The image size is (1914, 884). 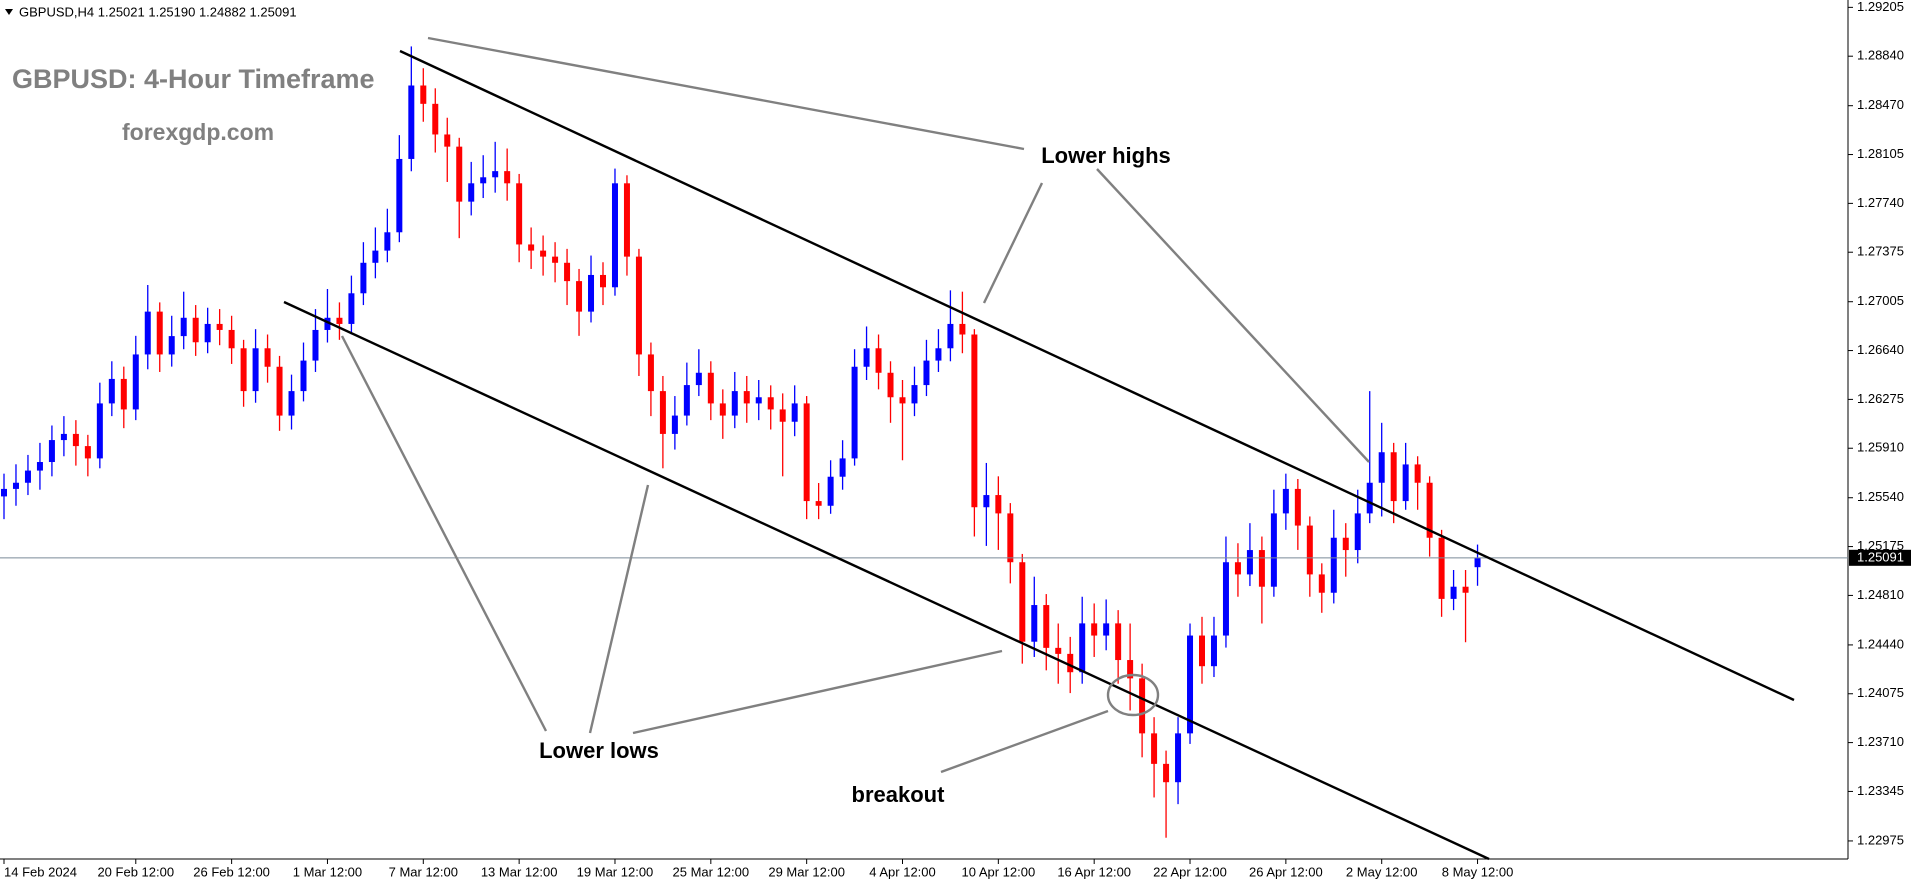 What do you see at coordinates (998, 871) in the screenshot?
I see `x-tick-label: 10 Apr 12:00` at bounding box center [998, 871].